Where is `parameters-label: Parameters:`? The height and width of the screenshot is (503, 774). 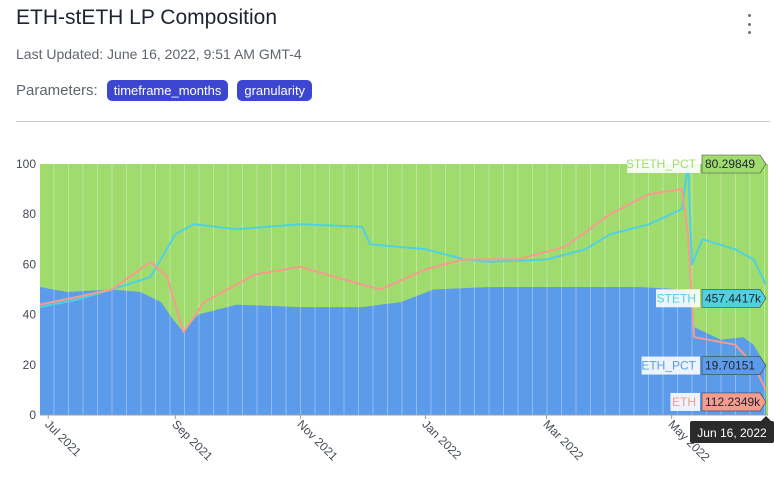 parameters-label: Parameters: is located at coordinates (57, 90).